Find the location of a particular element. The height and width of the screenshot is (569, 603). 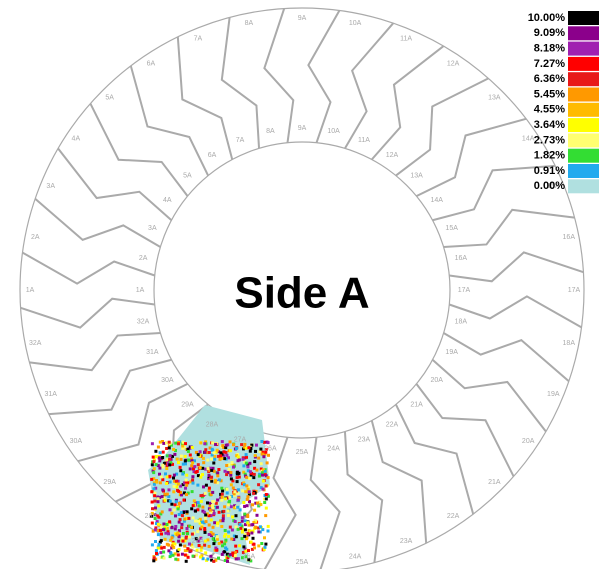

outer-slot-label: 6A is located at coordinates (151, 64).